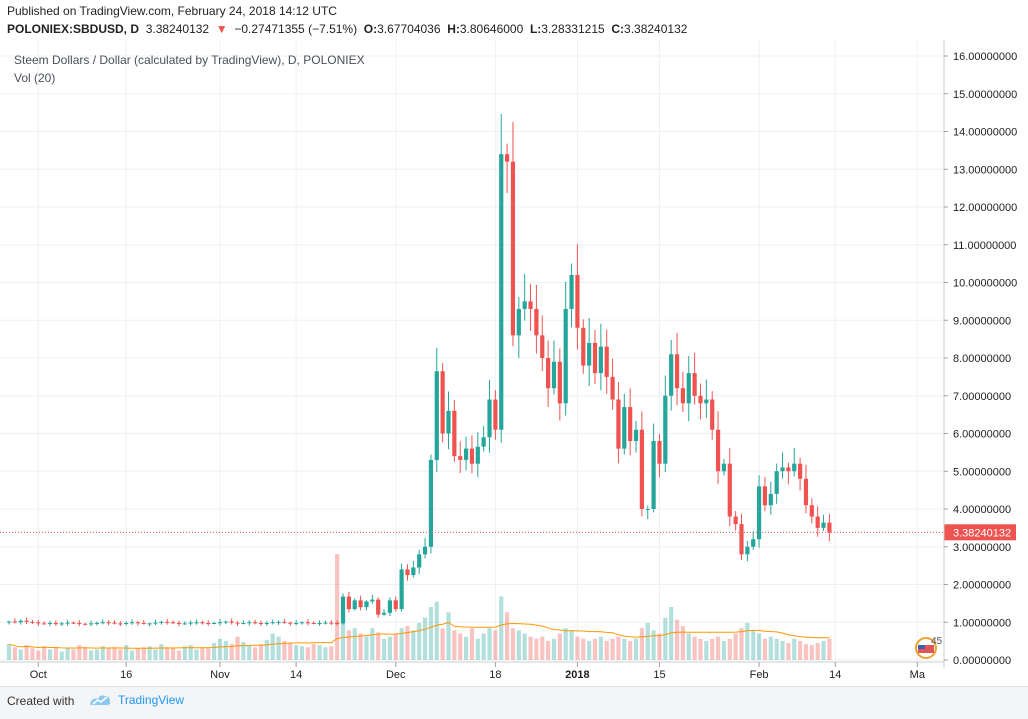 The image size is (1028, 719). Describe the element at coordinates (73, 29) in the screenshot. I see `symbol-label: POLONIEX:SBDUSD, D` at that location.